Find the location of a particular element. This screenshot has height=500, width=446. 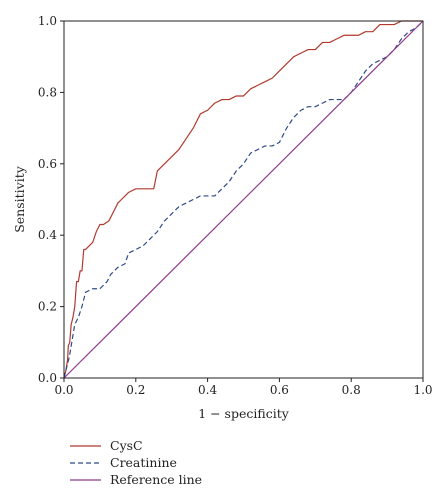

y-tick-label: 0.8 is located at coordinates (47, 92).